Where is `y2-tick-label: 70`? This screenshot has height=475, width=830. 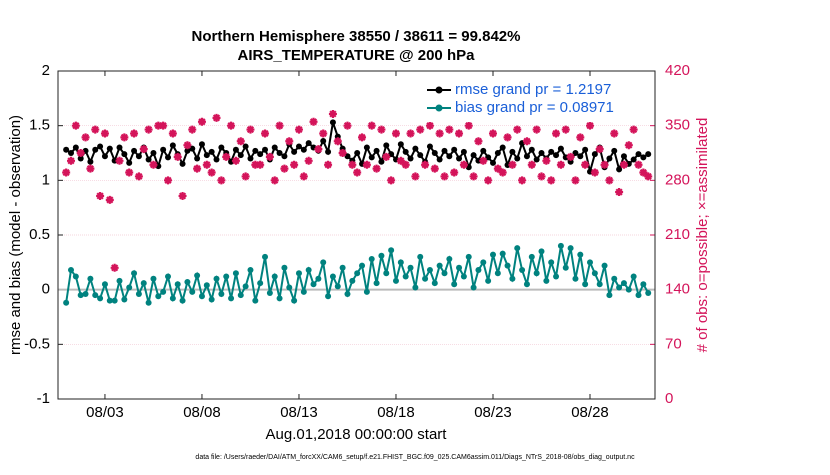 y2-tick-label: 70 is located at coordinates (673, 343).